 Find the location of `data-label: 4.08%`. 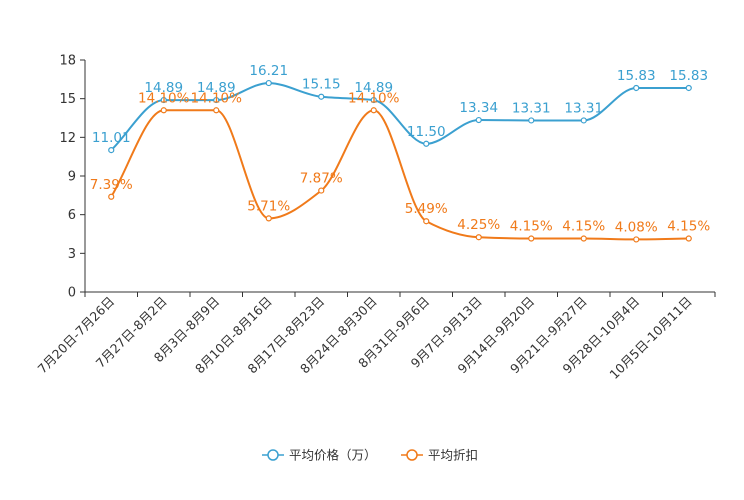

data-label: 4.08% is located at coordinates (636, 227).